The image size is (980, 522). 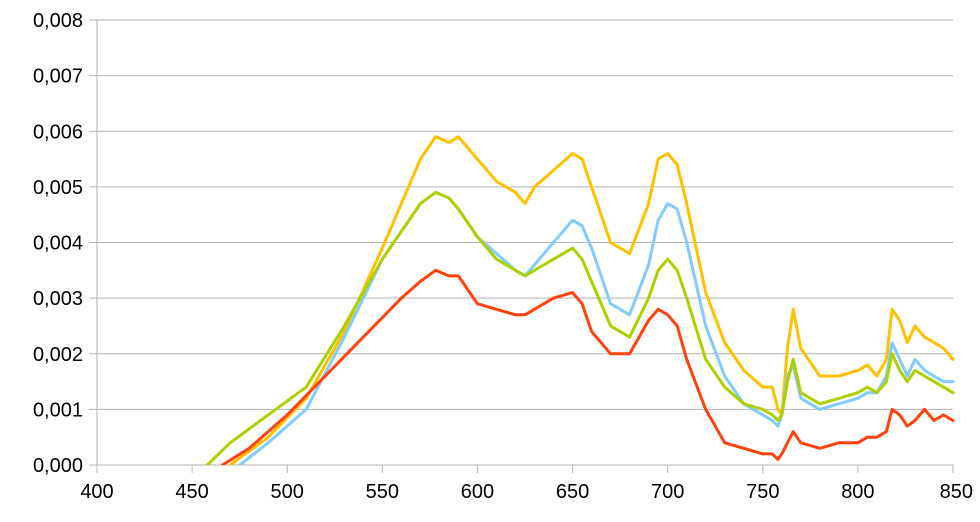 What do you see at coordinates (58, 244) in the screenshot?
I see `y-tick-label: 0,004` at bounding box center [58, 244].